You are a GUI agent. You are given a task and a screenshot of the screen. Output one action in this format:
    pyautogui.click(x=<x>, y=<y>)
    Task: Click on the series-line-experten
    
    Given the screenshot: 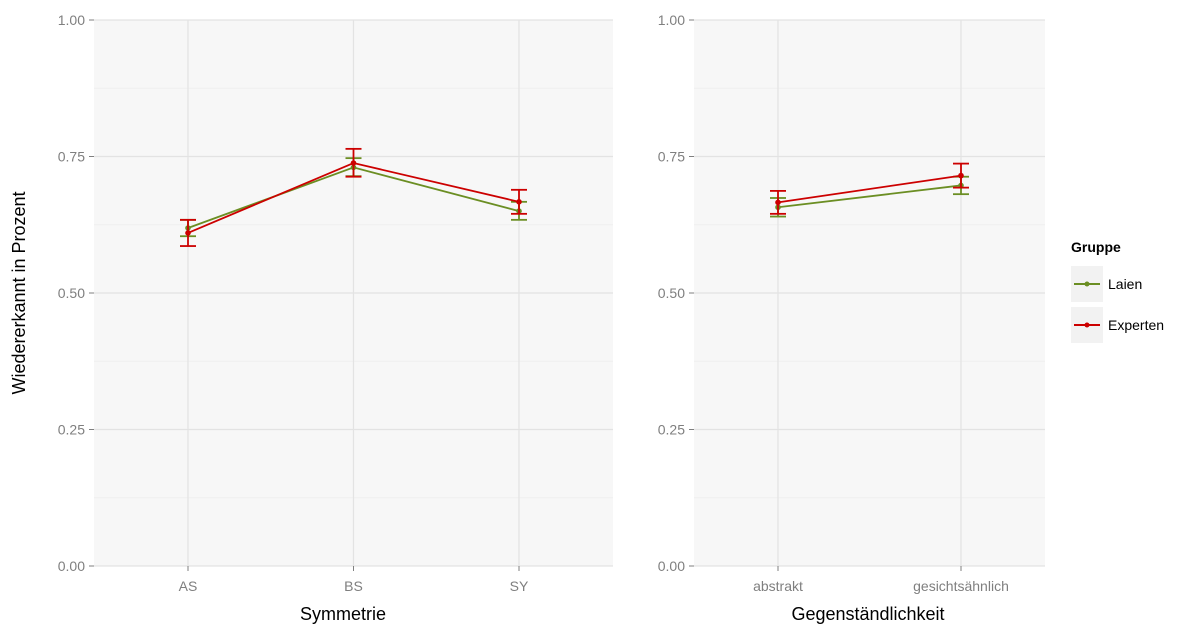 What is the action you would take?
    pyautogui.click(x=869, y=189)
    